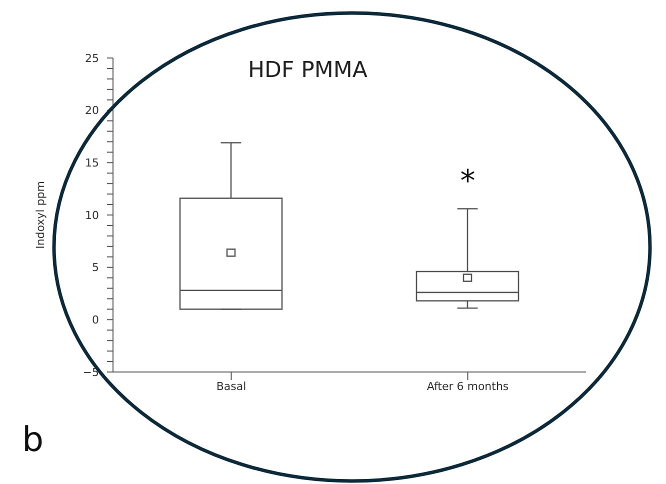  I want to click on y-tick-label: 25, so click(92, 58).